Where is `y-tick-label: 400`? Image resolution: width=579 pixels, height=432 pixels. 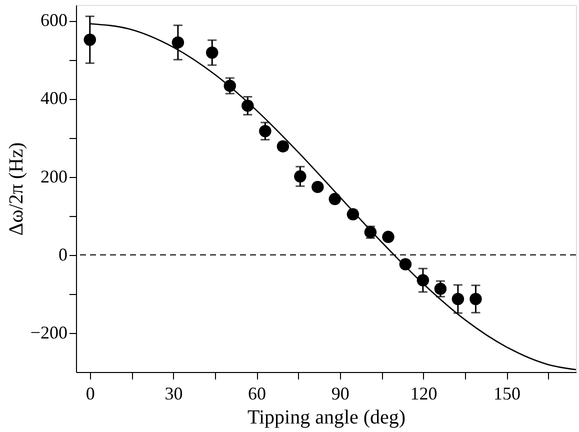 y-tick-label: 400 is located at coordinates (54, 98).